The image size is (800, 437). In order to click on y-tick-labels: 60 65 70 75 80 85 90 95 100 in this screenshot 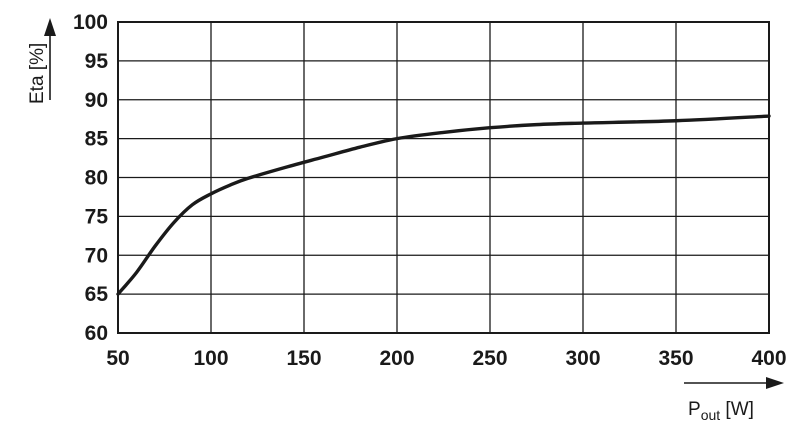, I will do `click(90, 178)`.